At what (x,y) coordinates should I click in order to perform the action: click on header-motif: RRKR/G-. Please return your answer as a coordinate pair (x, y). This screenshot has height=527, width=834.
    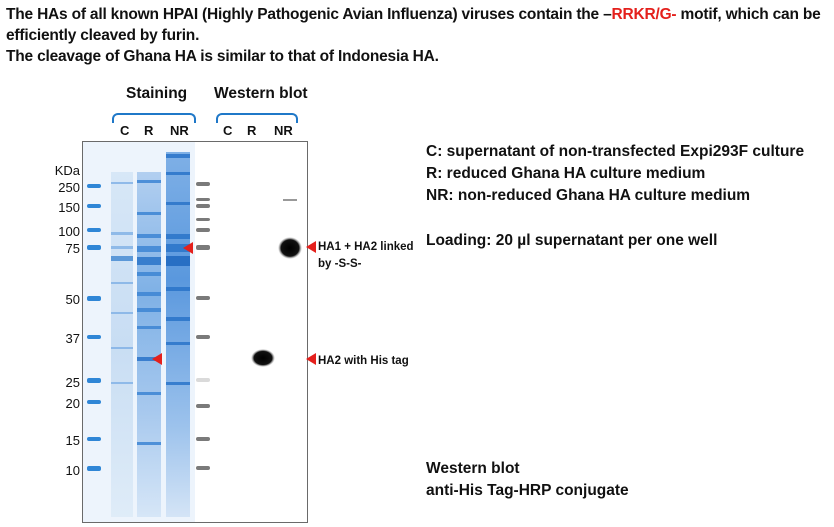
    Looking at the image, I should click on (644, 14).